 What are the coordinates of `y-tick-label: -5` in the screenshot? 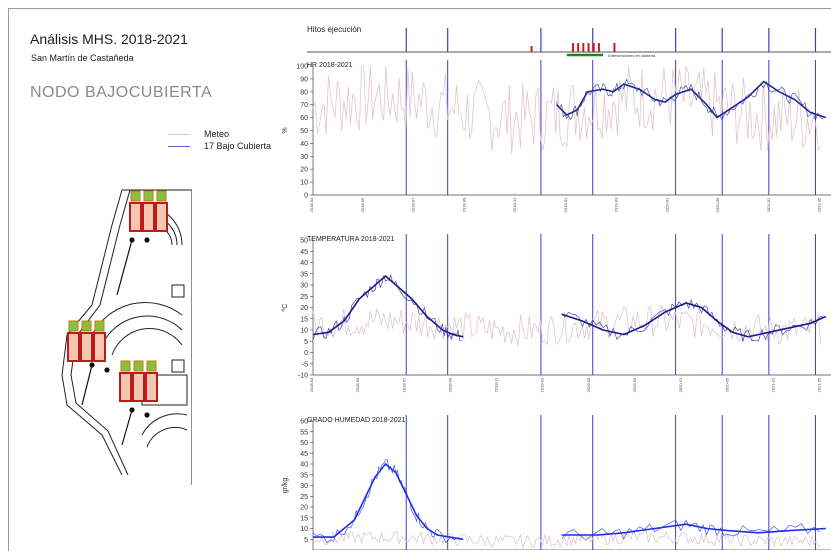 It's located at (305, 364).